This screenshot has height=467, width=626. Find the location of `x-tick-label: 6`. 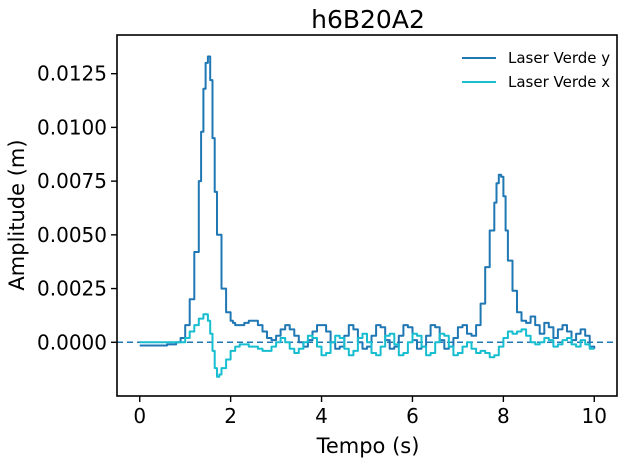

x-tick-label: 6 is located at coordinates (412, 416).